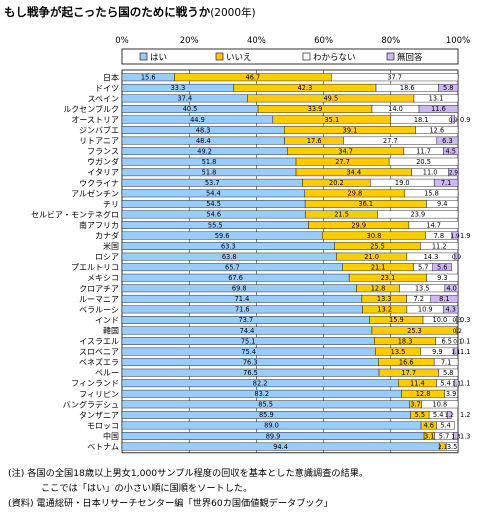 The height and width of the screenshot is (521, 480). I want to click on category-label: ジンバブエ, so click(99, 130).